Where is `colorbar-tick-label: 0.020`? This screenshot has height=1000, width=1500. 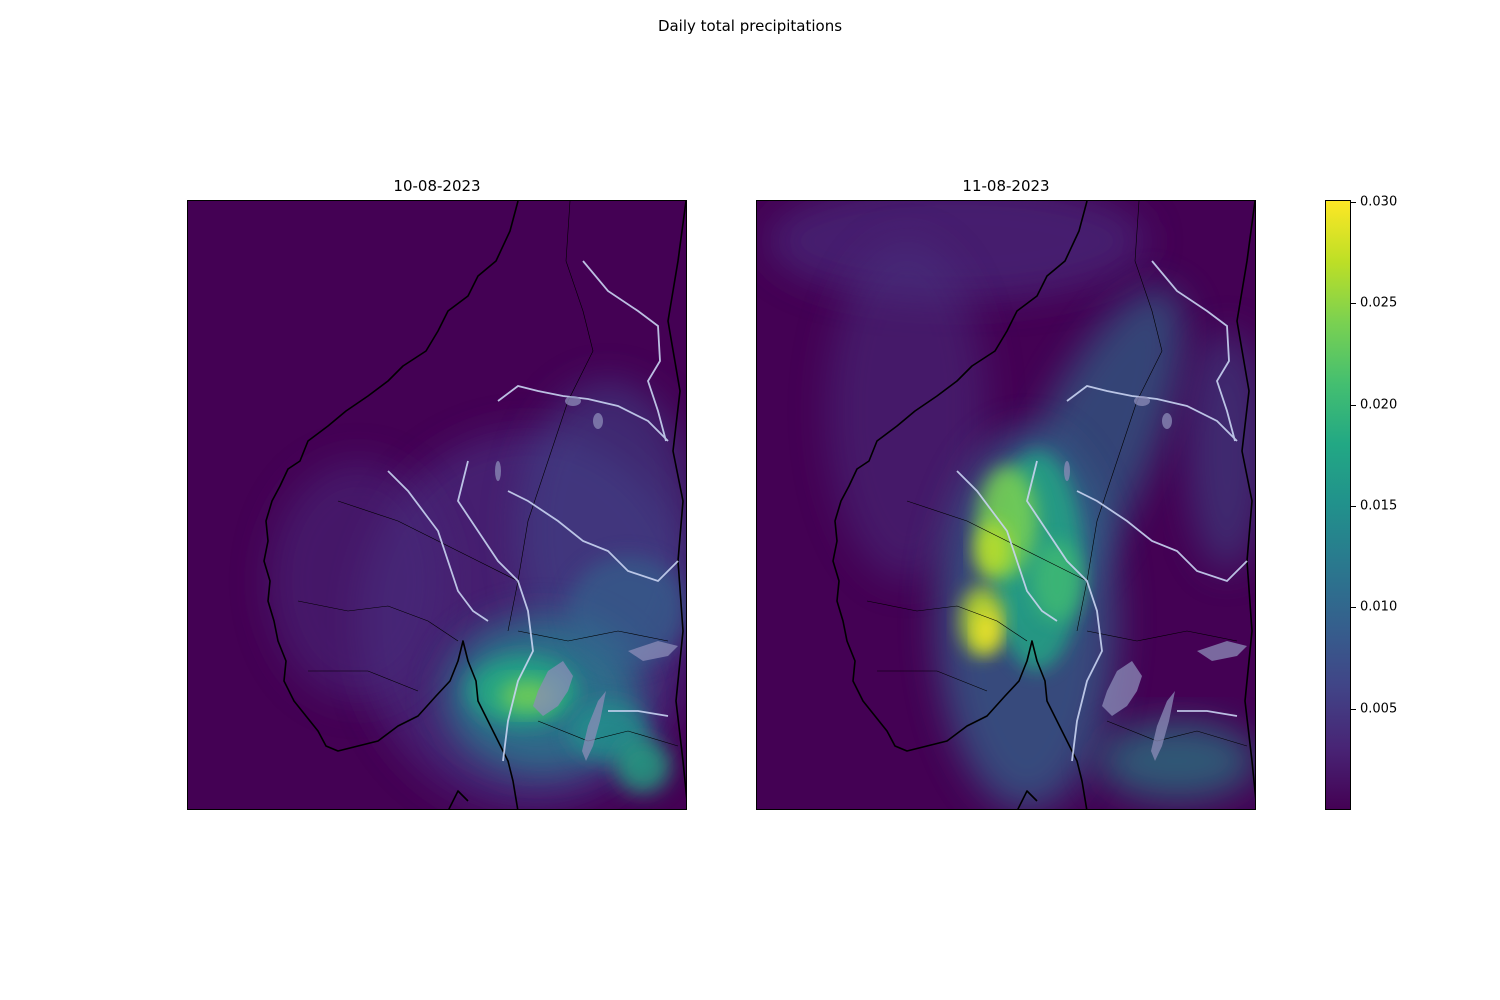
colorbar-tick-label: 0.020 is located at coordinates (1379, 405).